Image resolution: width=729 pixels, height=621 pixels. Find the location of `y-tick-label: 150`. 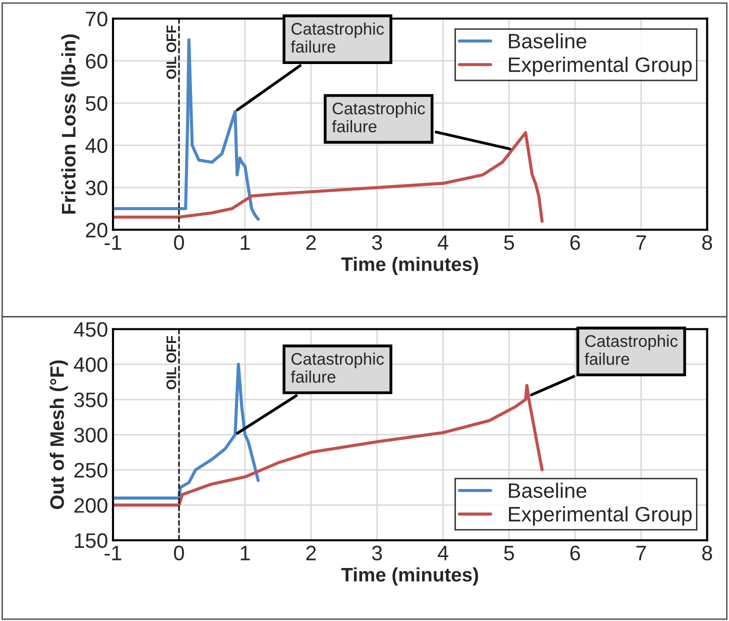

y-tick-label: 150 is located at coordinates (91, 540).